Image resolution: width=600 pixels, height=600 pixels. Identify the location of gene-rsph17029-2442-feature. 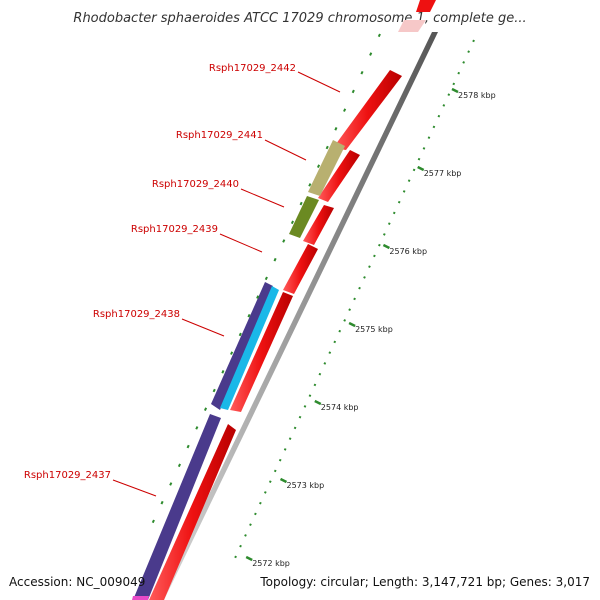
(367, 110).